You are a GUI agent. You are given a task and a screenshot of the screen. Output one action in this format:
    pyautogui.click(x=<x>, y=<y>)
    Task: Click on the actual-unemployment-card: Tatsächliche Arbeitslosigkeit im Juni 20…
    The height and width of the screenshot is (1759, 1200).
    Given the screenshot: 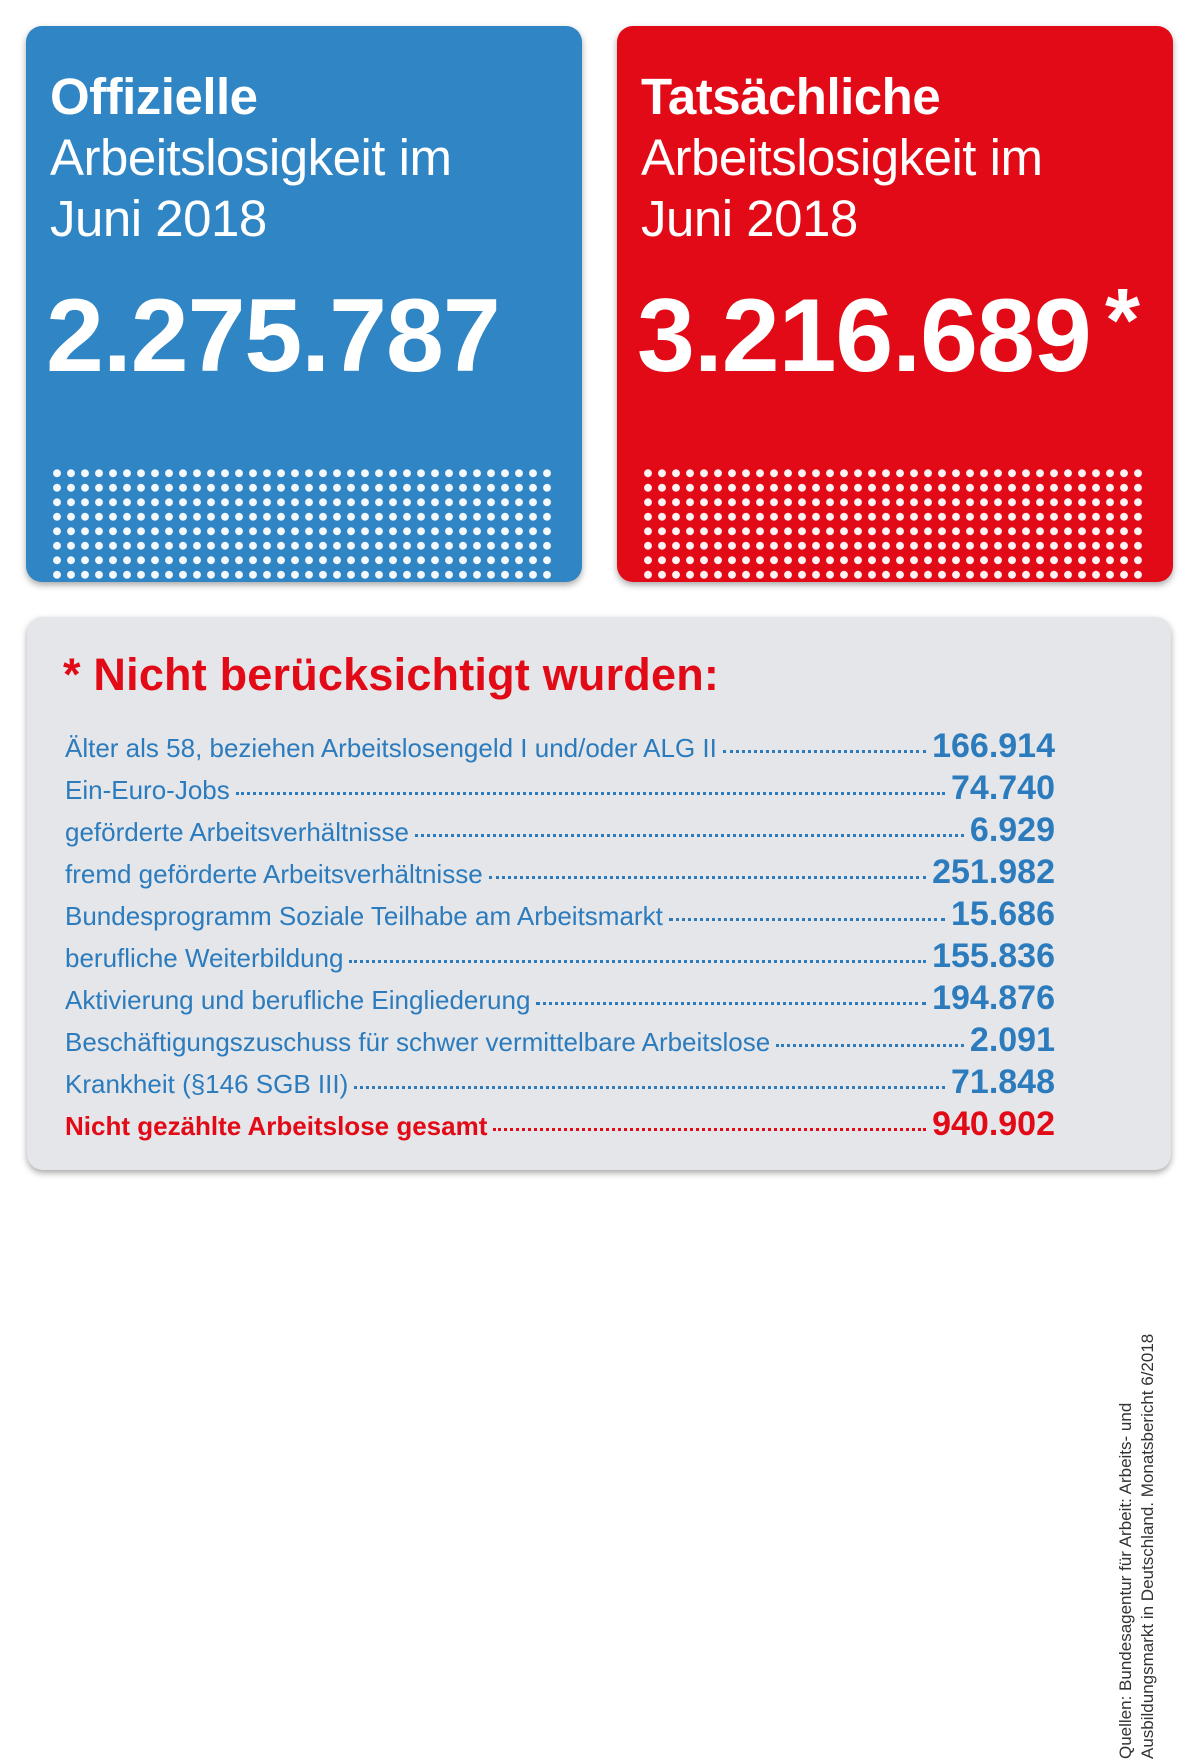 What is the action you would take?
    pyautogui.click(x=895, y=304)
    